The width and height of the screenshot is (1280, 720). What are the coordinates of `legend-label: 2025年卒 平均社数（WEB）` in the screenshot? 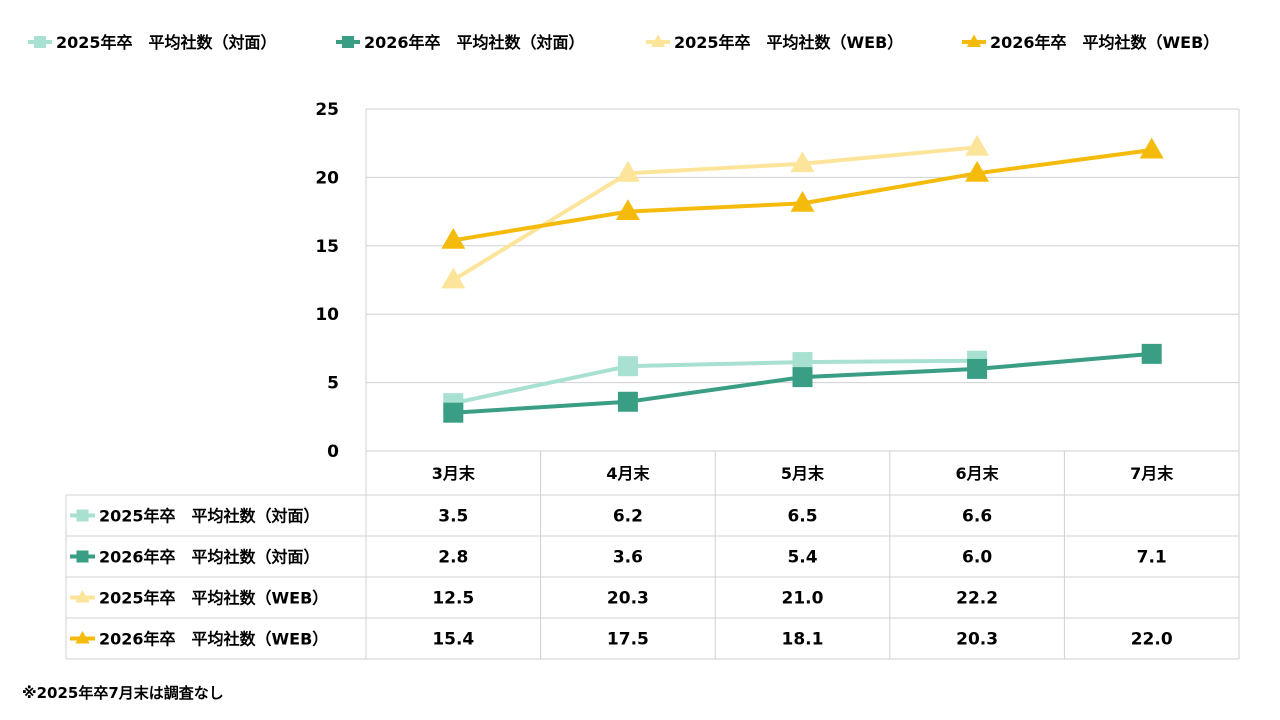 It's located at (788, 42).